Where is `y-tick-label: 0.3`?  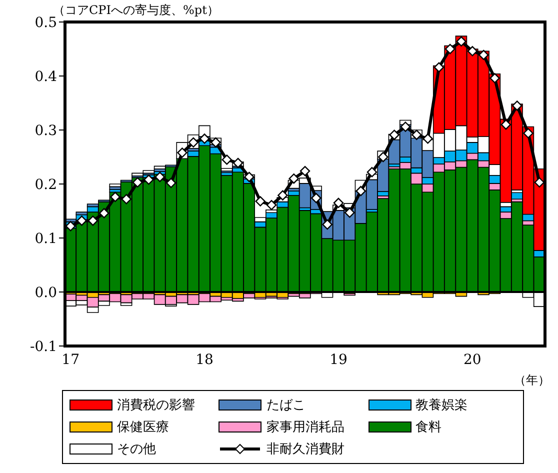
y-tick-label: 0.3 is located at coordinates (45, 130).